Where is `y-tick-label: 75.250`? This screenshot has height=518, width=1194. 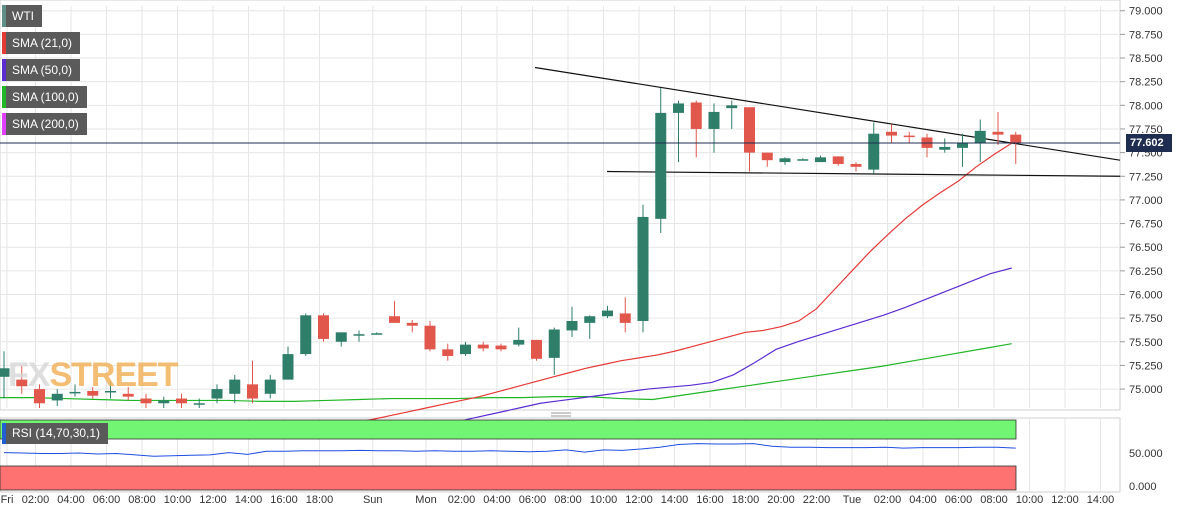 y-tick-label: 75.250 is located at coordinates (1146, 366).